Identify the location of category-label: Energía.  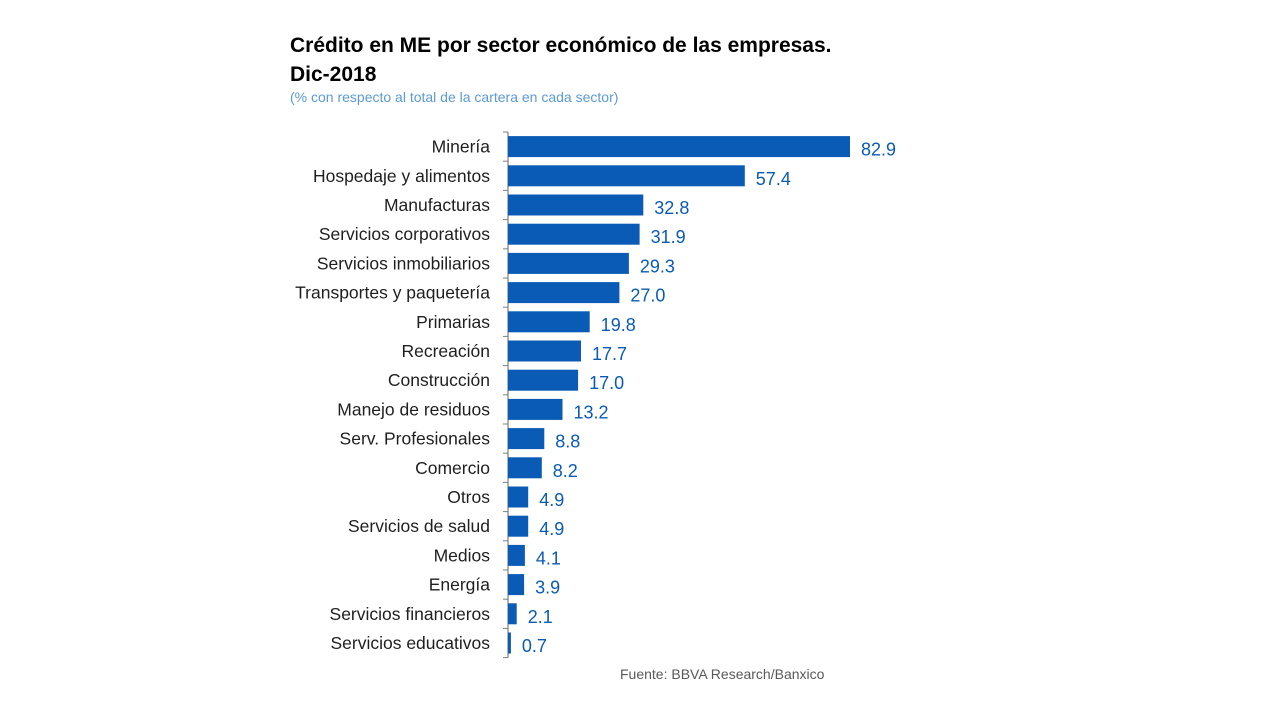
(460, 585).